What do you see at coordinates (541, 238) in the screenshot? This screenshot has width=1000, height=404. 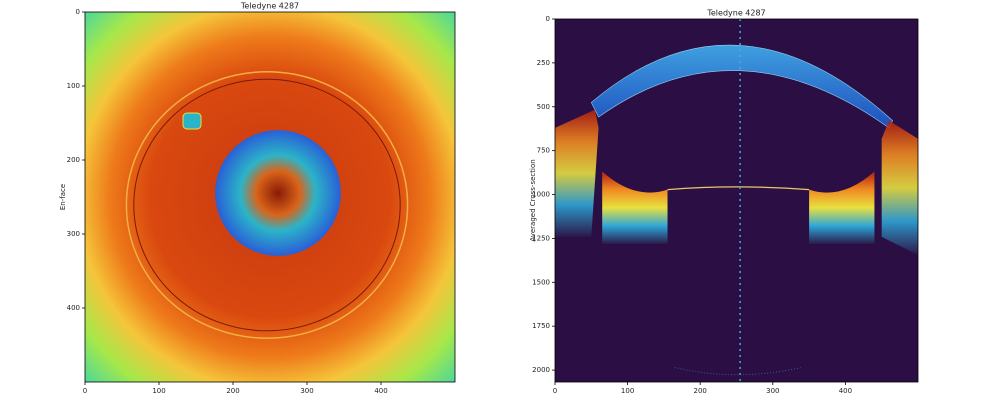 I see `y-tick-label: 1250` at bounding box center [541, 238].